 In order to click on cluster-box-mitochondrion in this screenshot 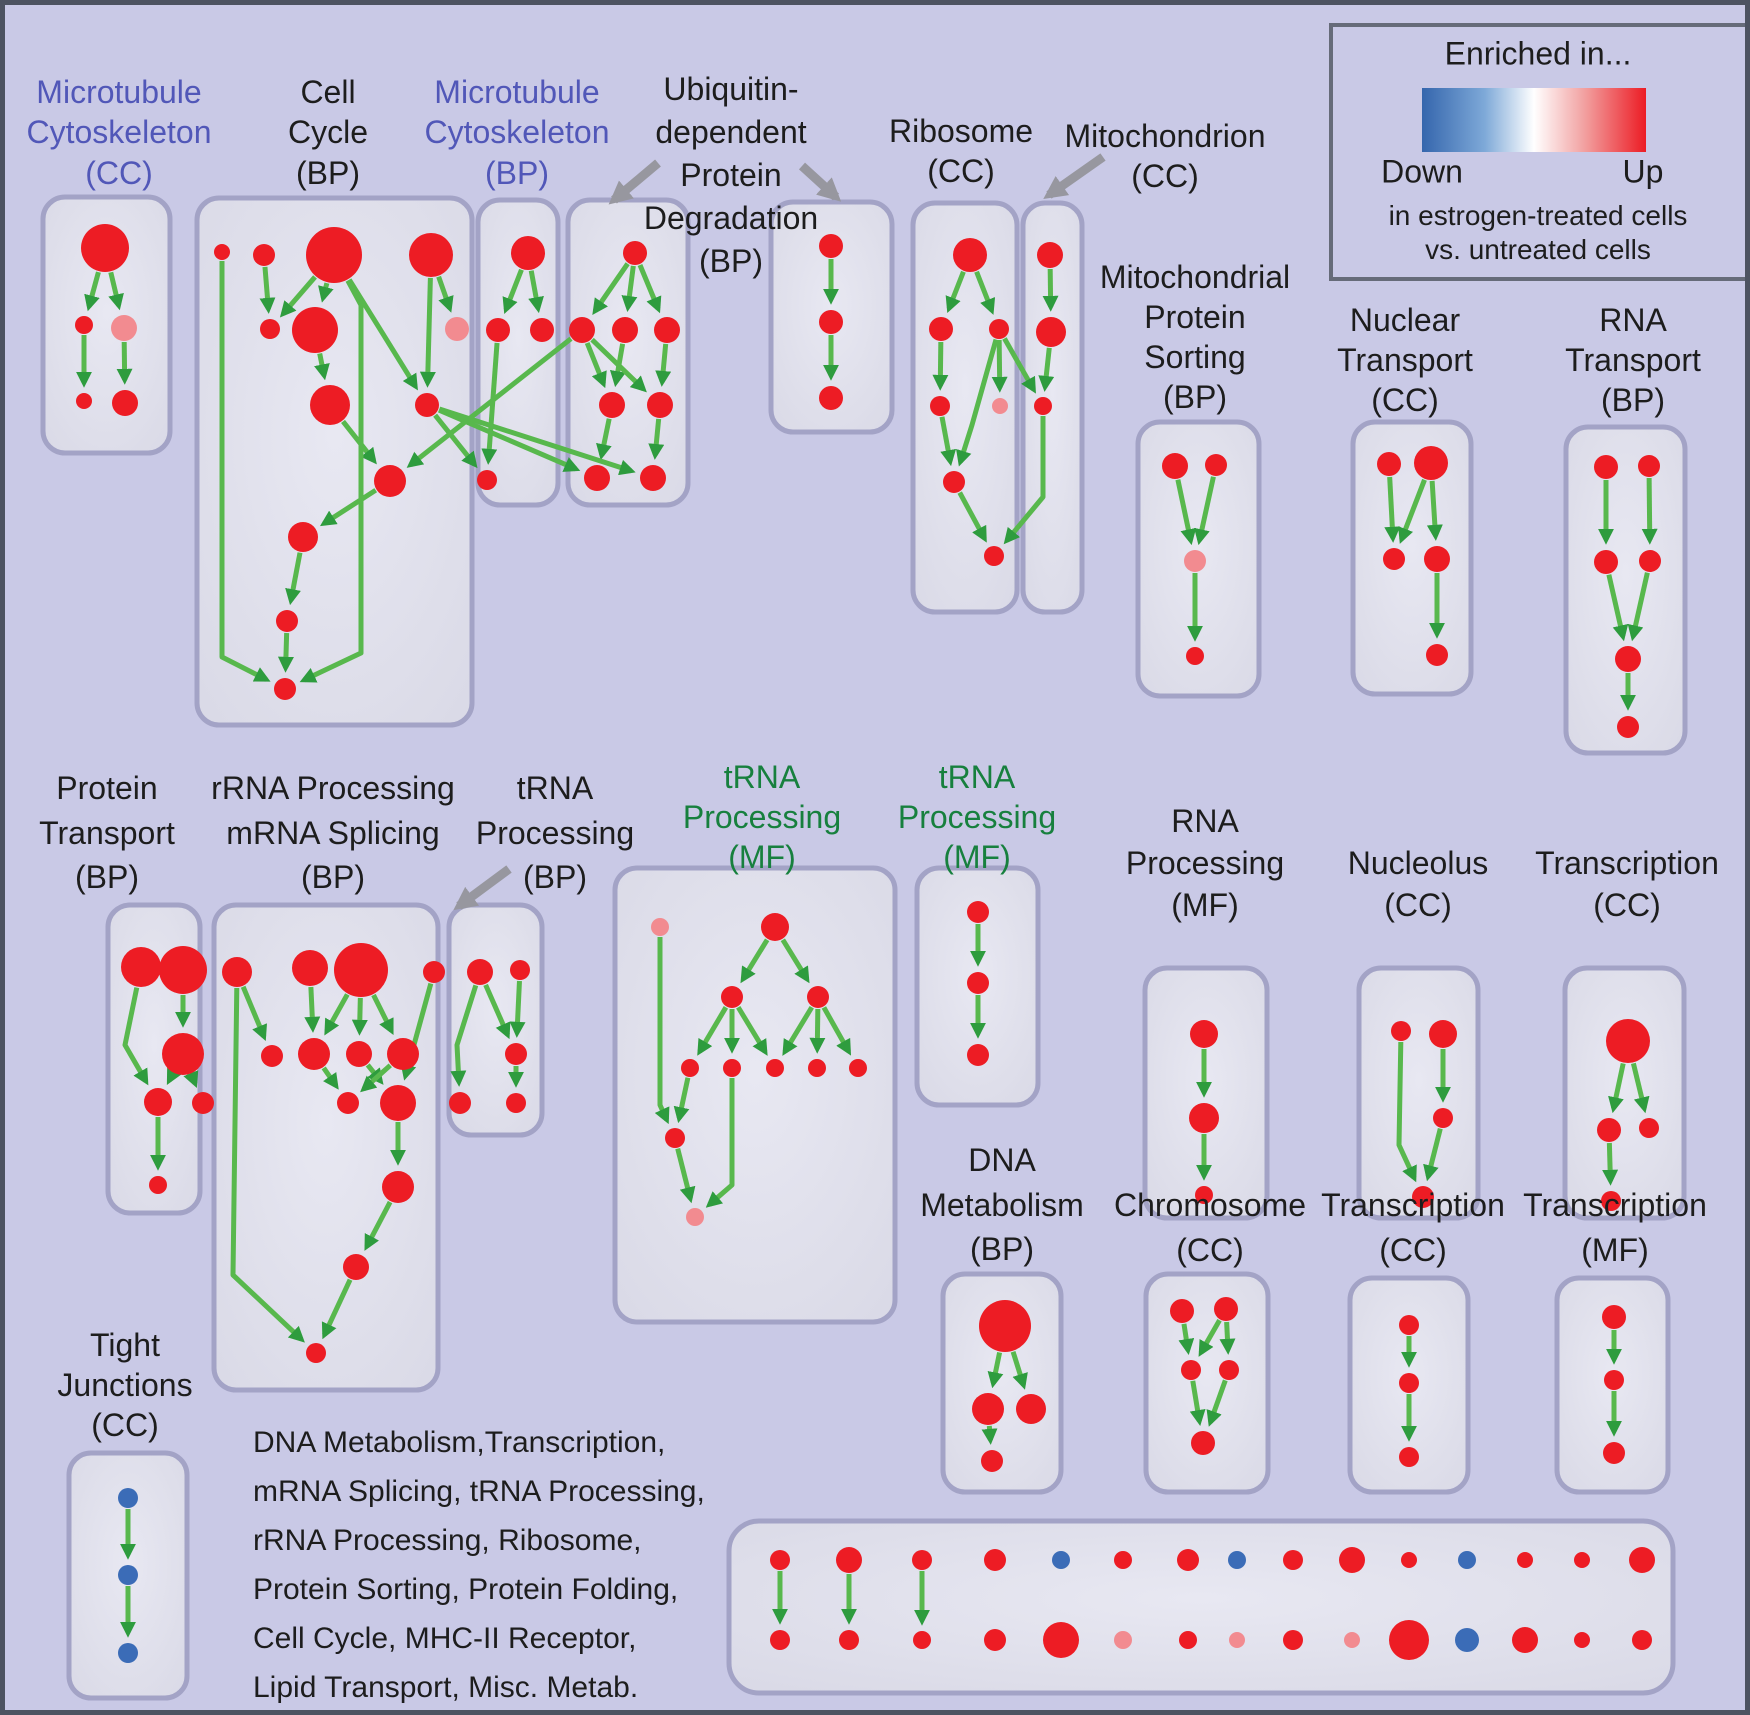, I will do `click(1052, 407)`.